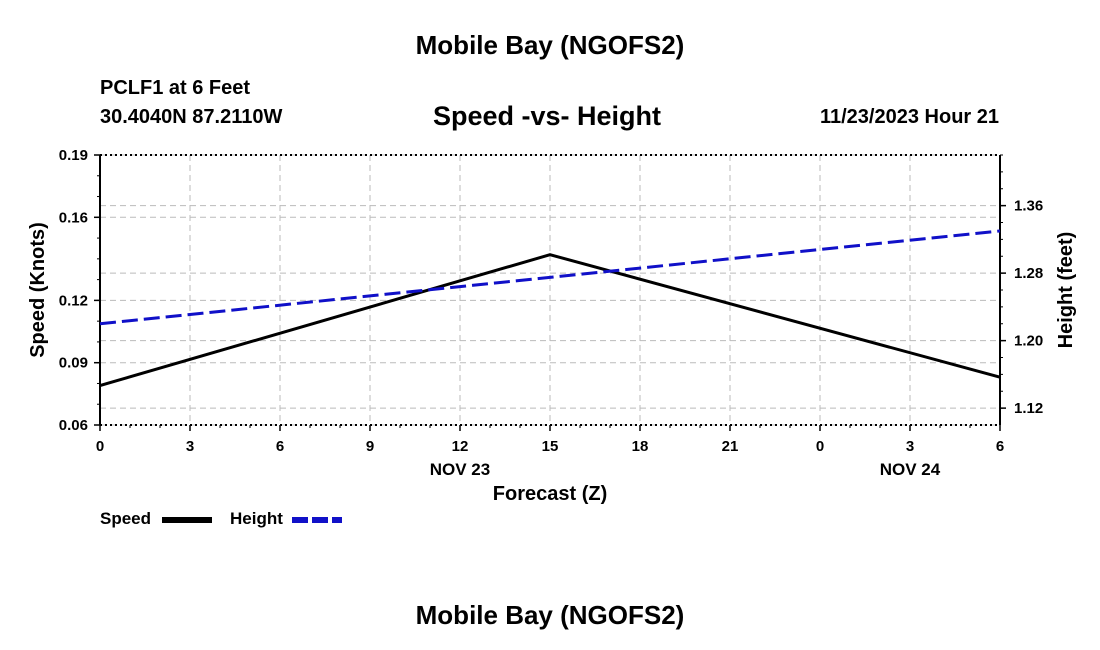 This screenshot has height=650, width=1100. I want to click on y2-tick-label: 1.36, so click(1028, 206).